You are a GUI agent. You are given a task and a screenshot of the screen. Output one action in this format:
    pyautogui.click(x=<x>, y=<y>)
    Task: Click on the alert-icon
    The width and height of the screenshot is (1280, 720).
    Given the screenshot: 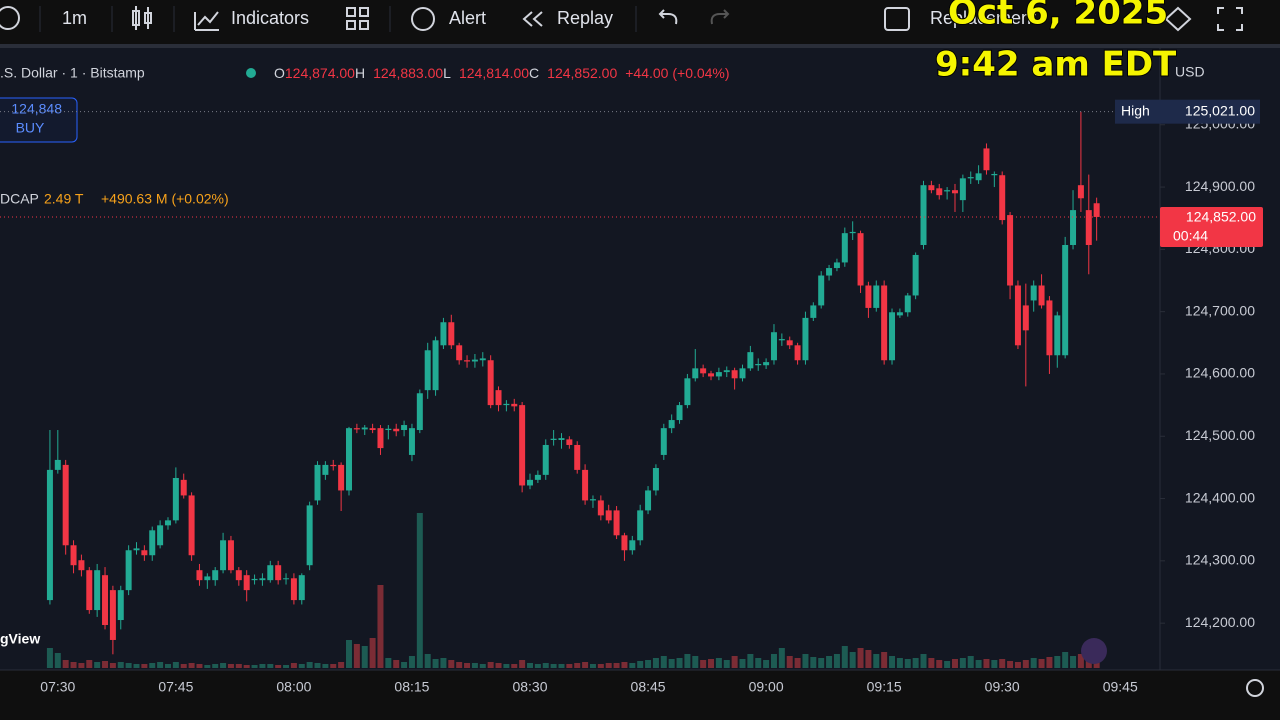 What is the action you would take?
    pyautogui.click(x=423, y=19)
    